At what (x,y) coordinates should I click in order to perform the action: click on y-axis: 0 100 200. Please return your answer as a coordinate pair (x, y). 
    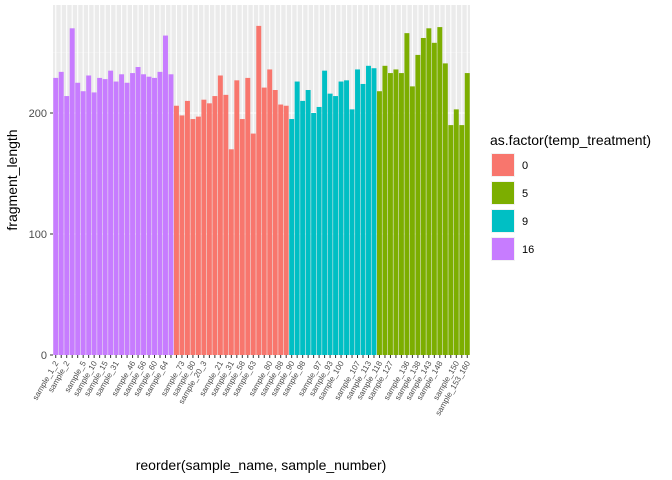
    Looking at the image, I should click on (41, 235).